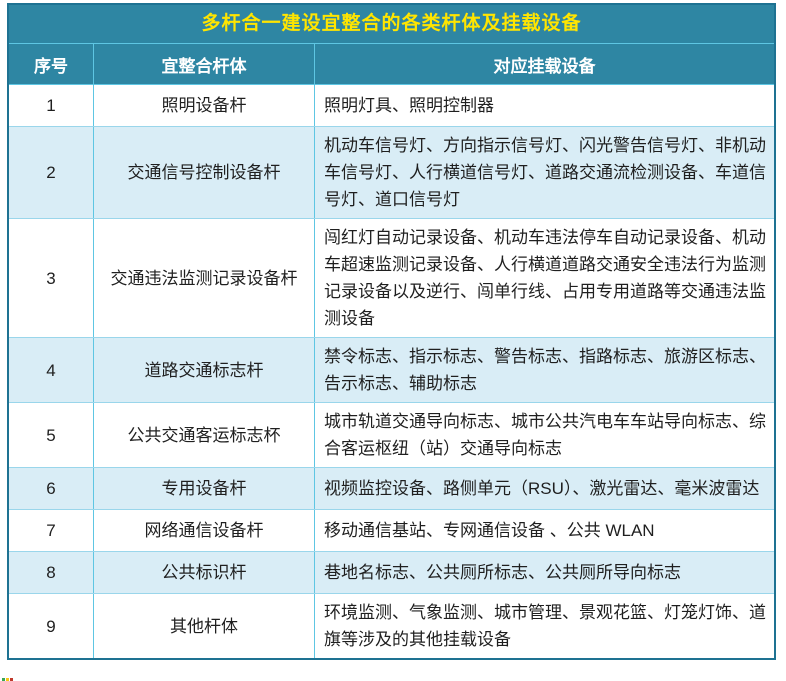  What do you see at coordinates (544, 66) in the screenshot?
I see `column-header-mounted-devices: 对应挂载设备` at bounding box center [544, 66].